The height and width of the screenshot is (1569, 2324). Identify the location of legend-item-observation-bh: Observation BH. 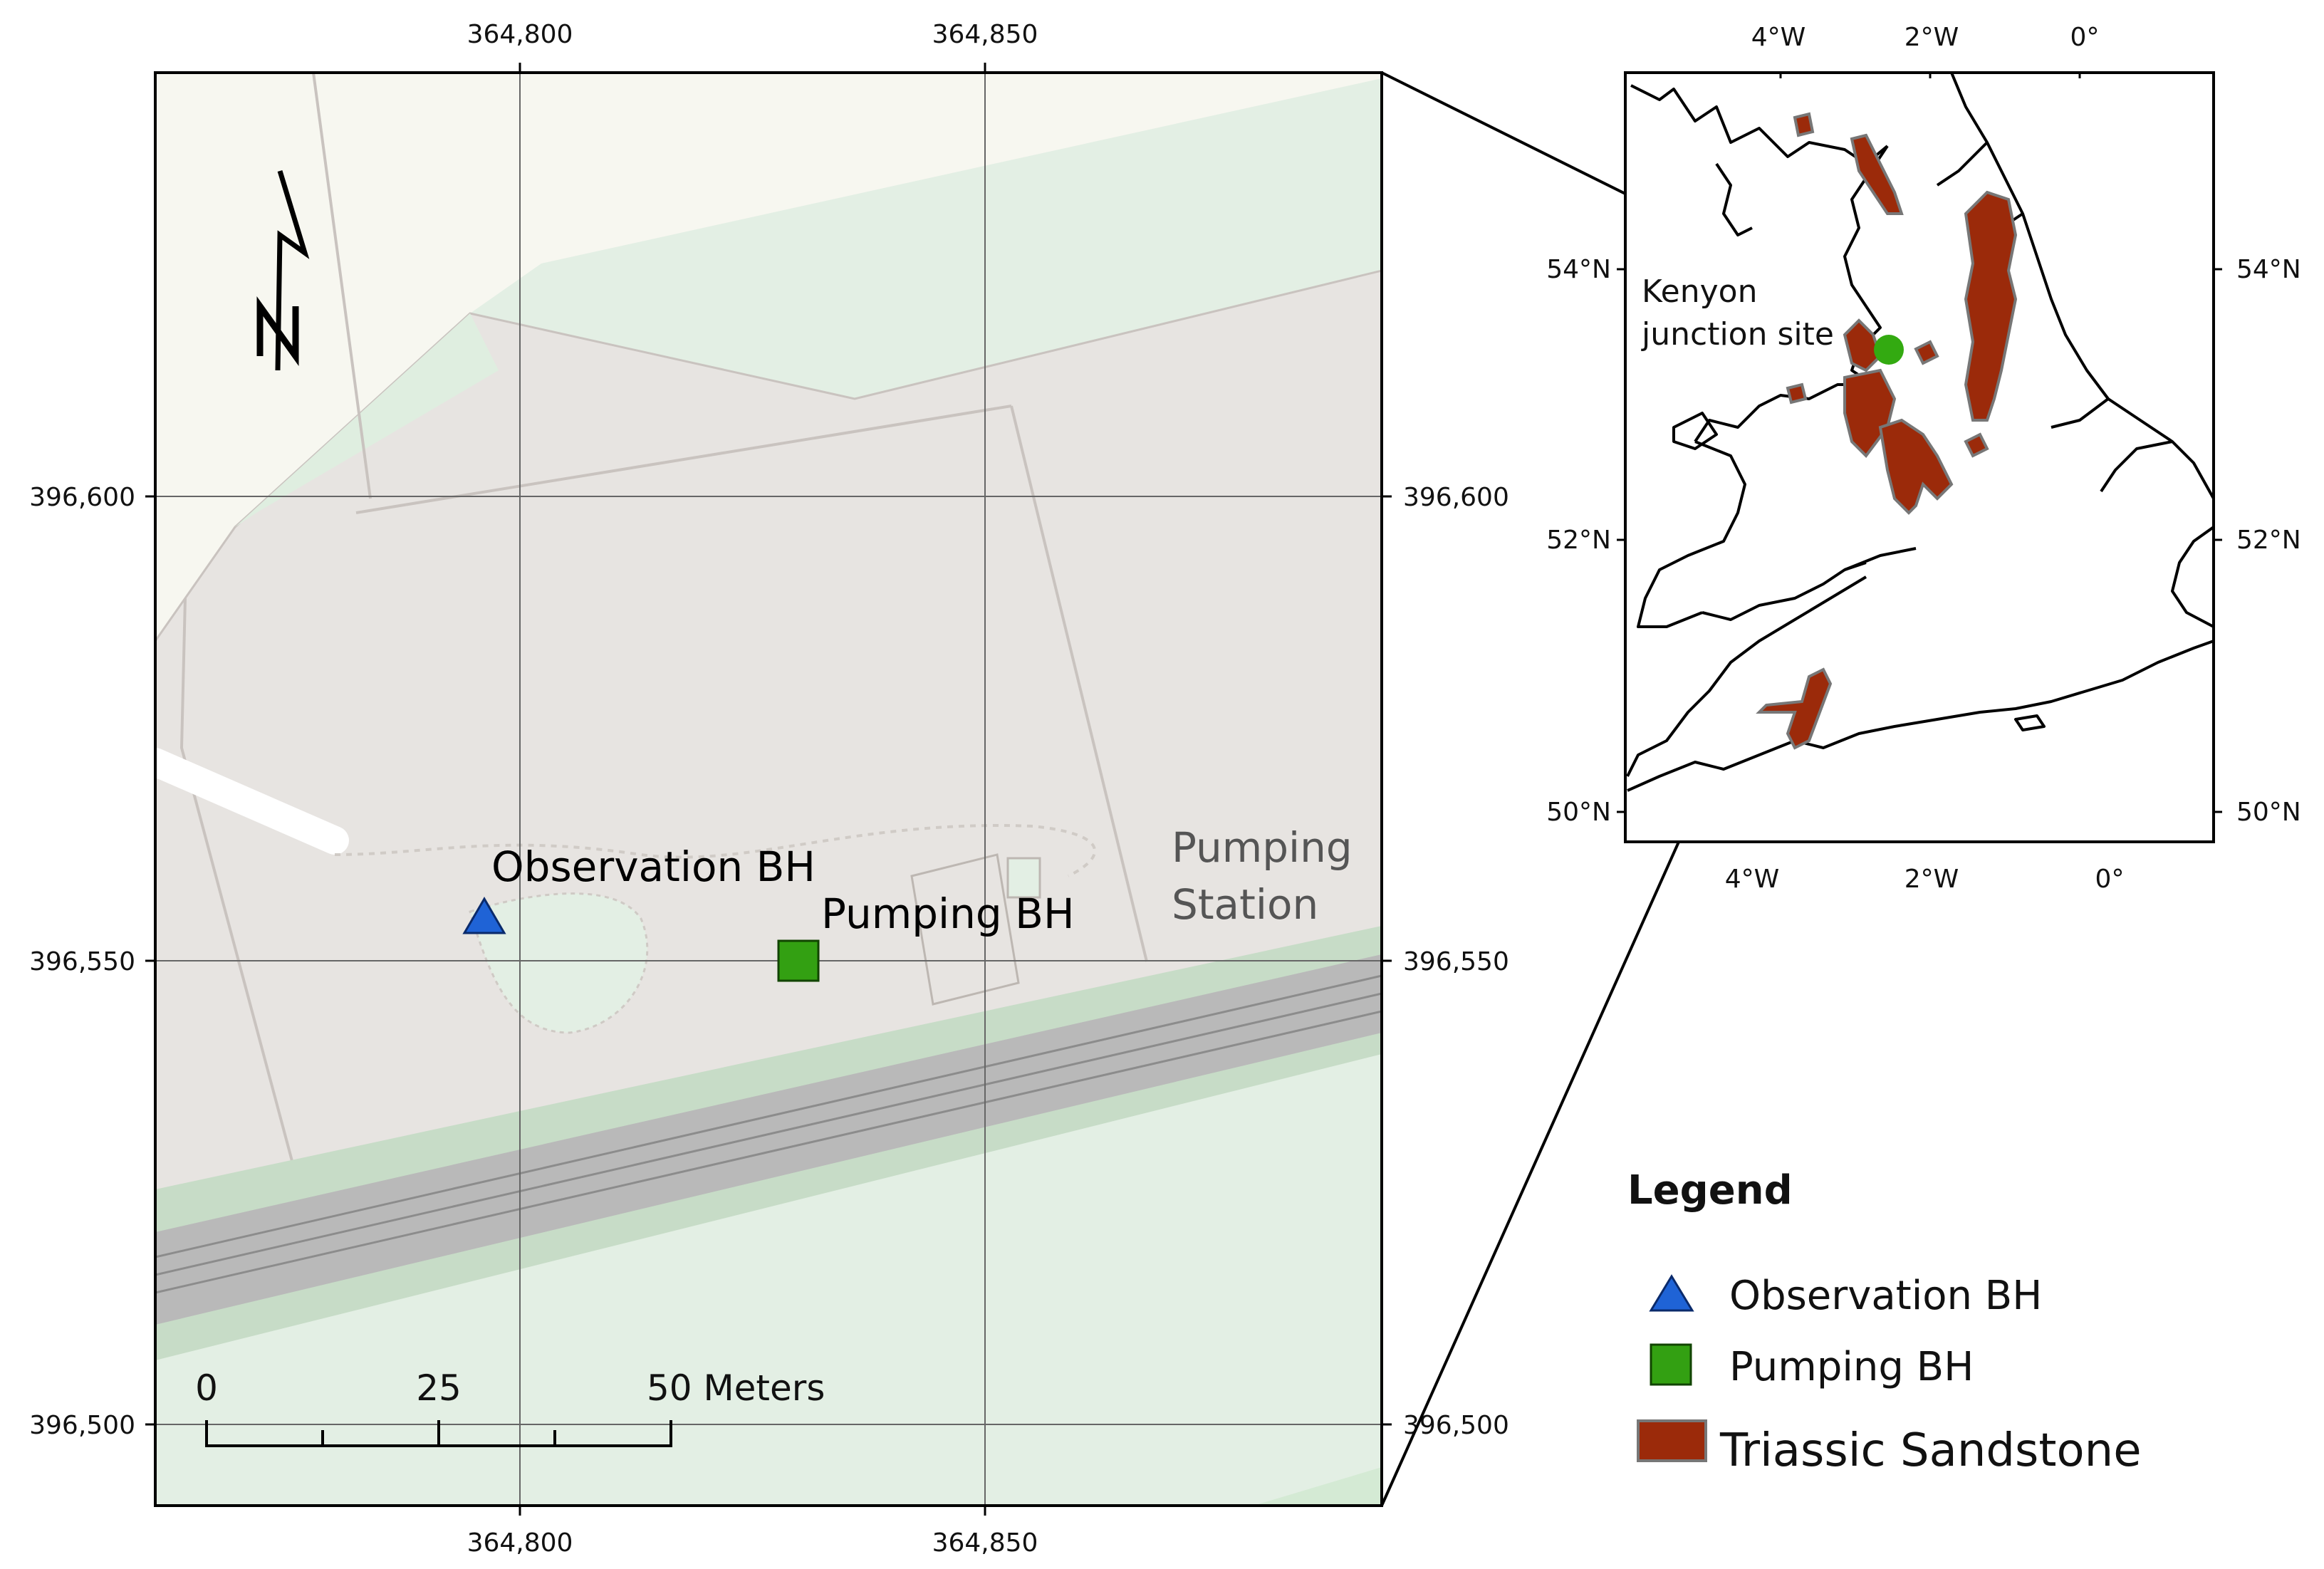
(1885, 1296).